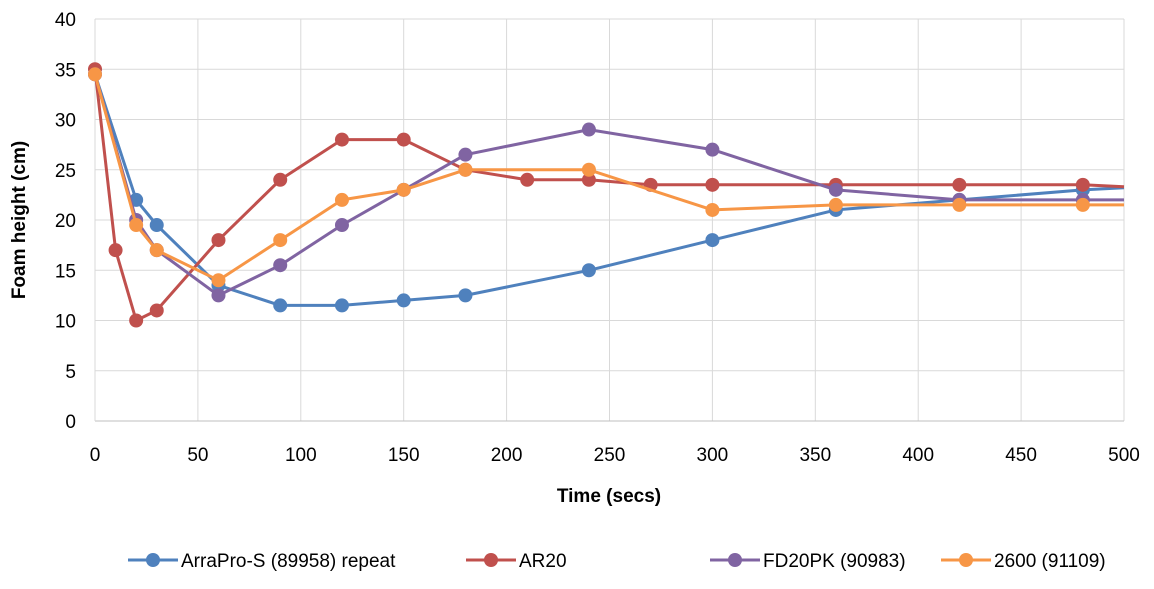  Describe the element at coordinates (1124, 455) in the screenshot. I see `x-tick-label: 500` at that location.